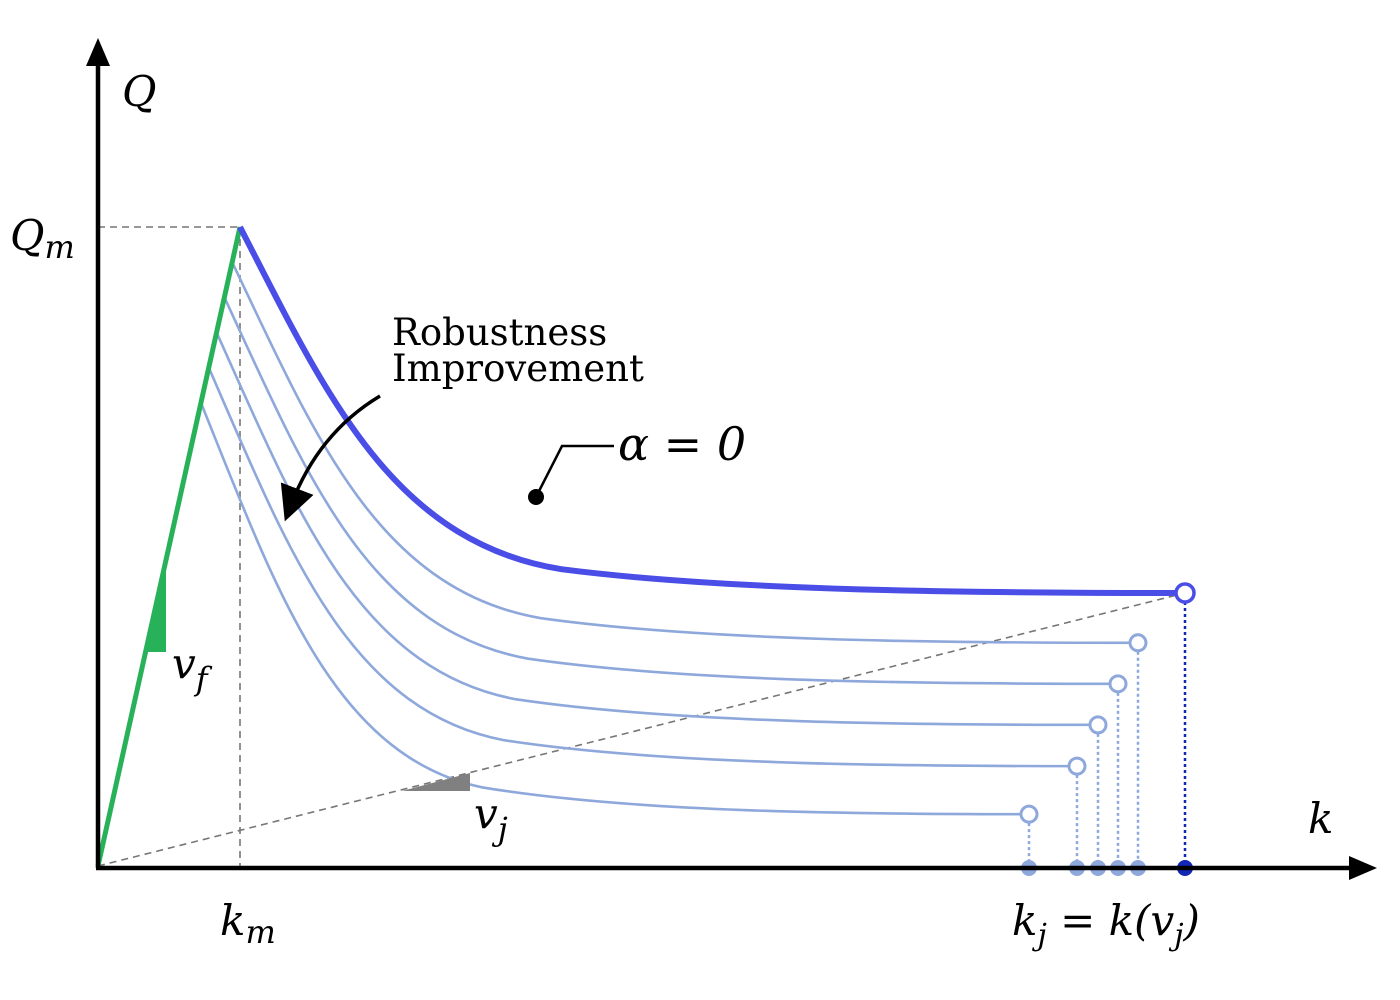 This screenshot has height=1000, width=1400. What do you see at coordinates (98, 52) in the screenshot?
I see `y-axis-arrowhead` at bounding box center [98, 52].